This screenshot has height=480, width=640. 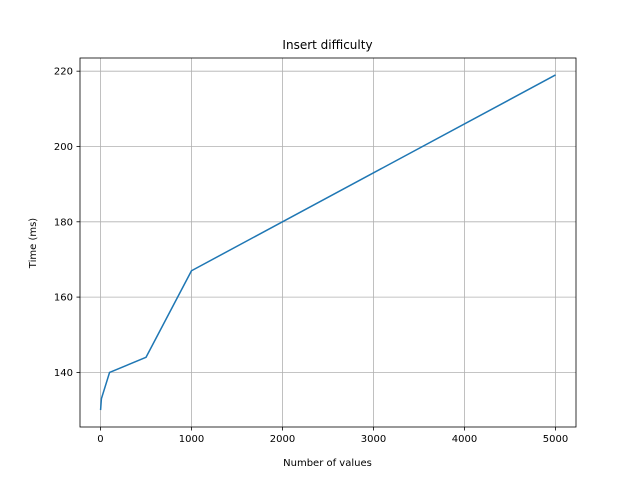 I want to click on chart-title: Insert difficulty, so click(x=327, y=45).